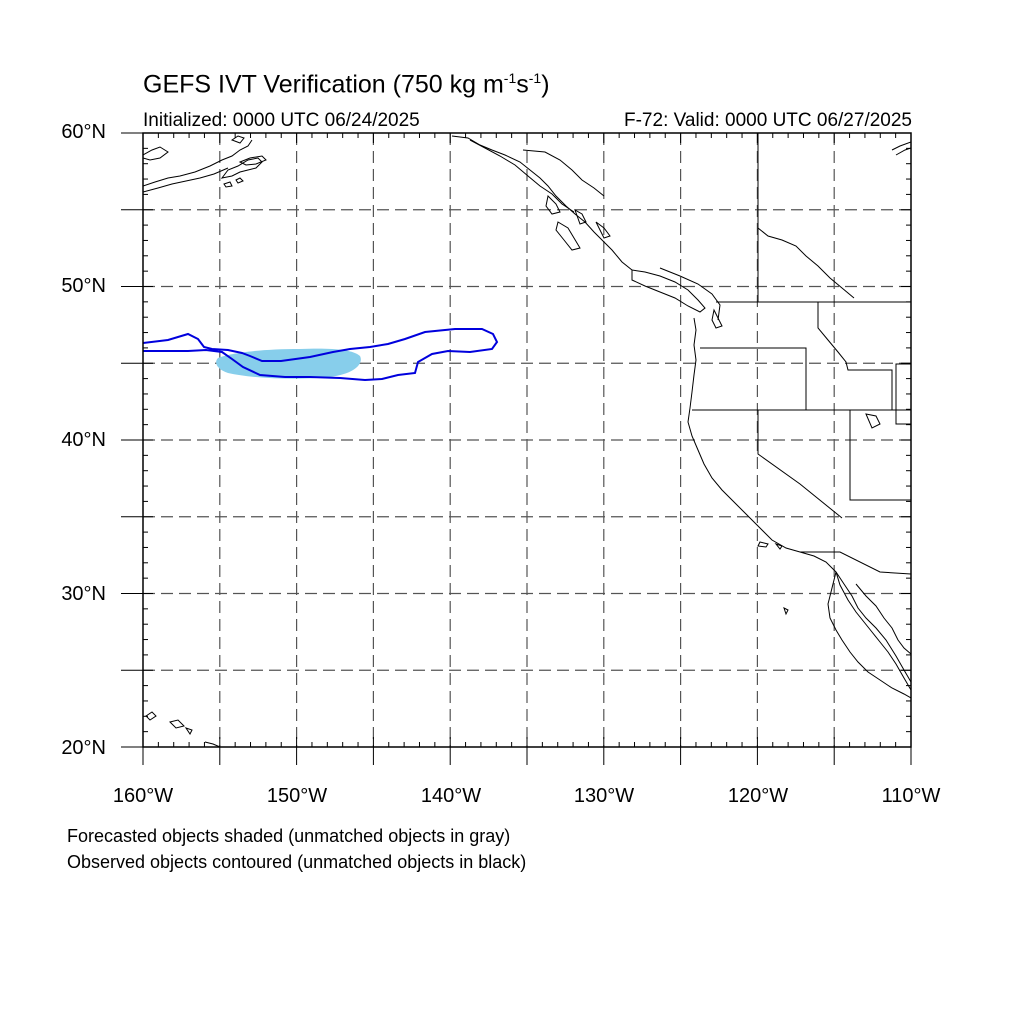 The image size is (1024, 1024). What do you see at coordinates (143, 796) in the screenshot?
I see `lon-label-160w: 160°W` at bounding box center [143, 796].